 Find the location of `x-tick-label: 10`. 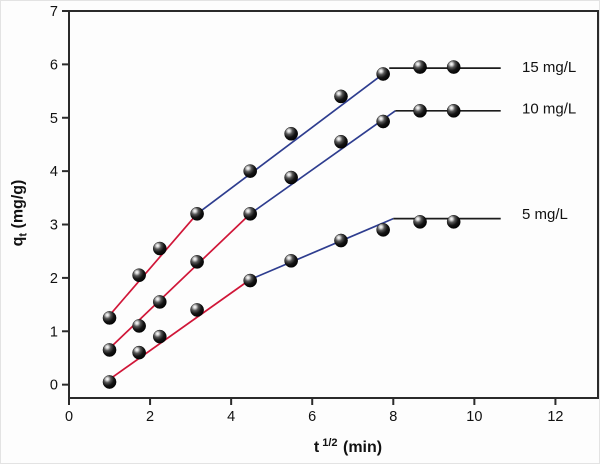

x-tick-label: 10 is located at coordinates (474, 417).